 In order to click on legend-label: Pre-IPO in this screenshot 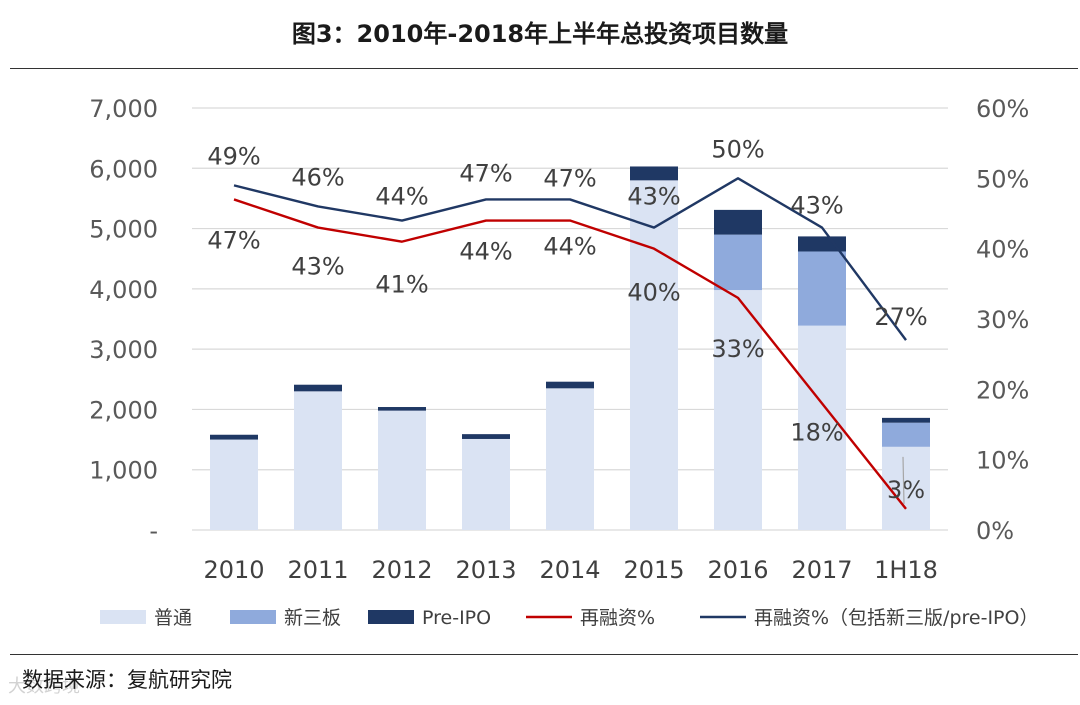, I will do `click(456, 618)`.